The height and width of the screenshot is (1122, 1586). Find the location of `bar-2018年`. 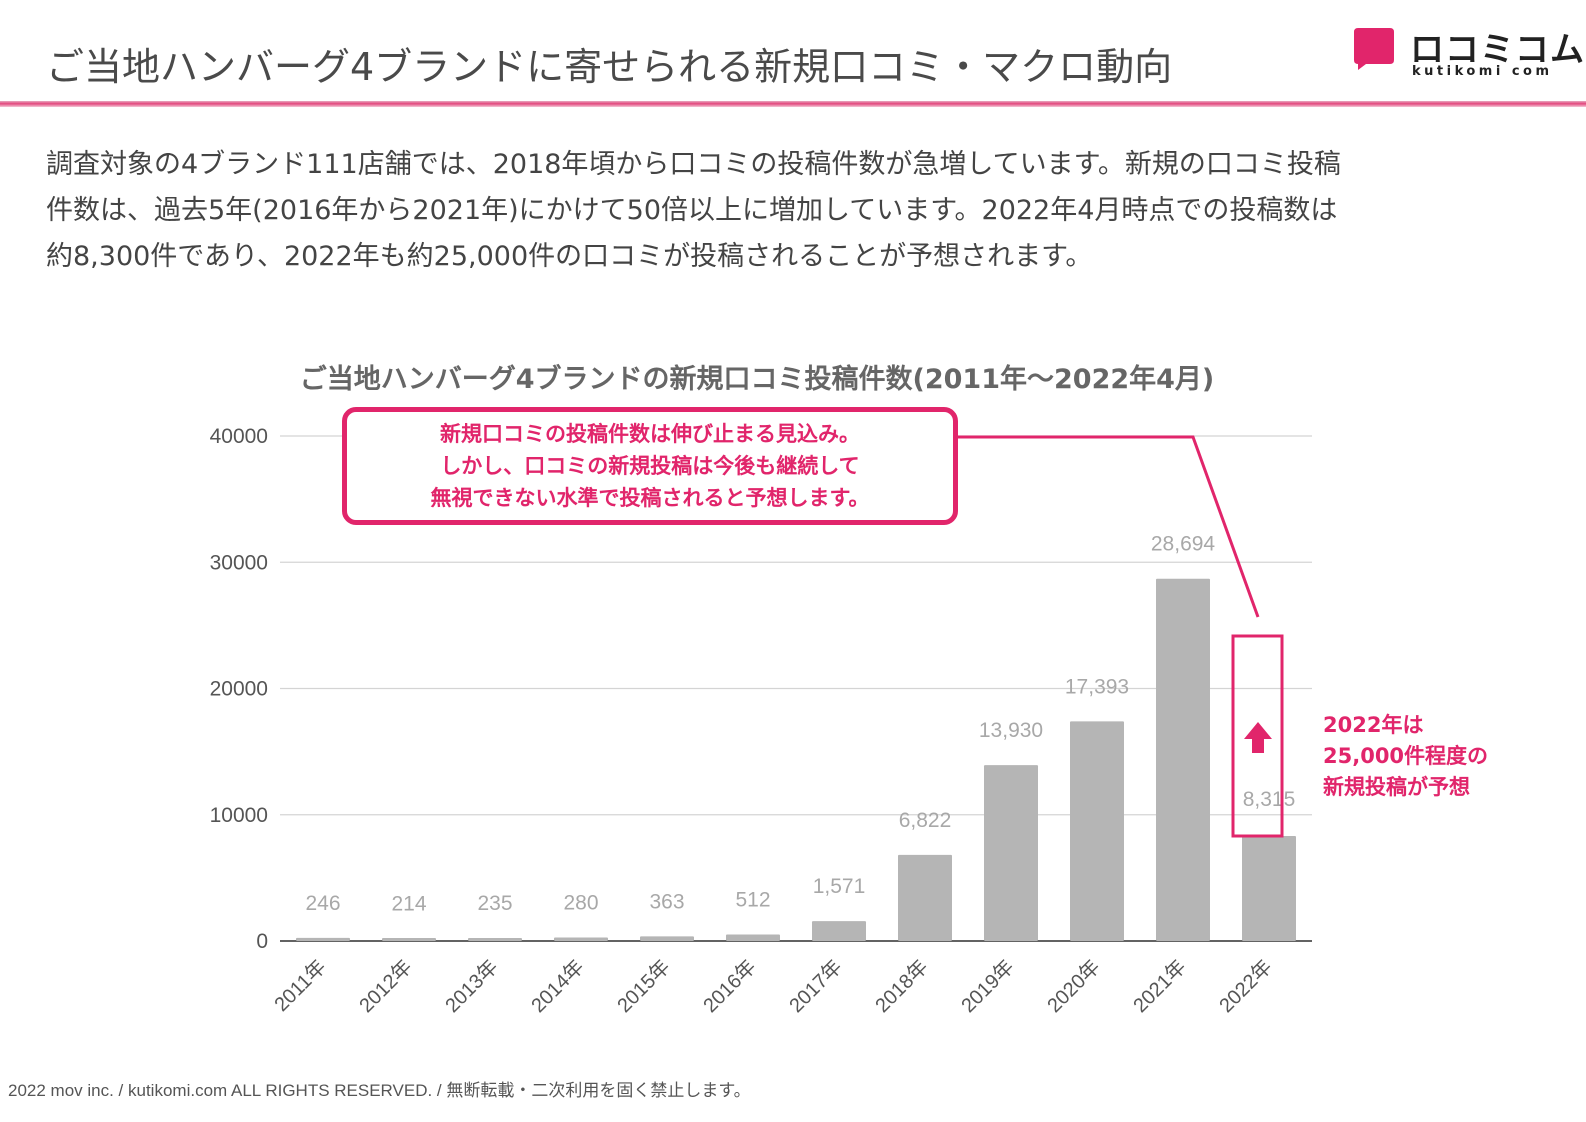

bar-2018年 is located at coordinates (925, 897).